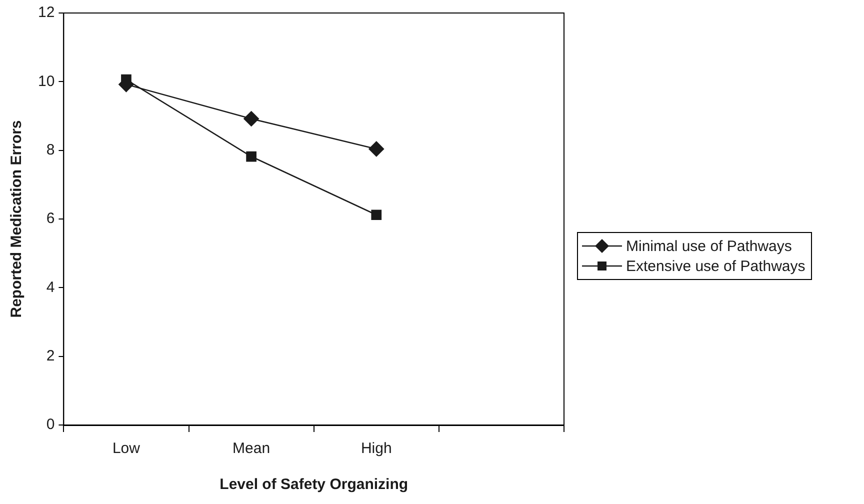 This screenshot has width=864, height=504. I want to click on x-tick-label: Low, so click(126, 449).